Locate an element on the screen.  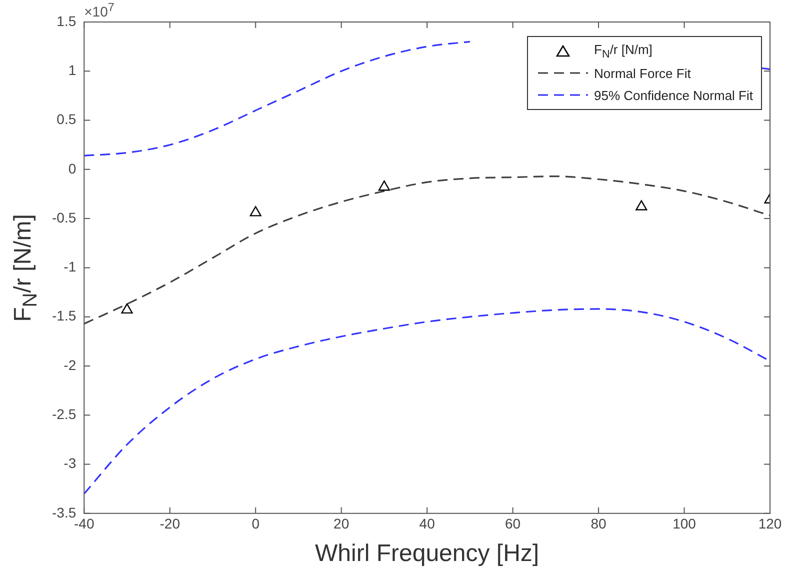
x-tick-label: 120 is located at coordinates (770, 524).